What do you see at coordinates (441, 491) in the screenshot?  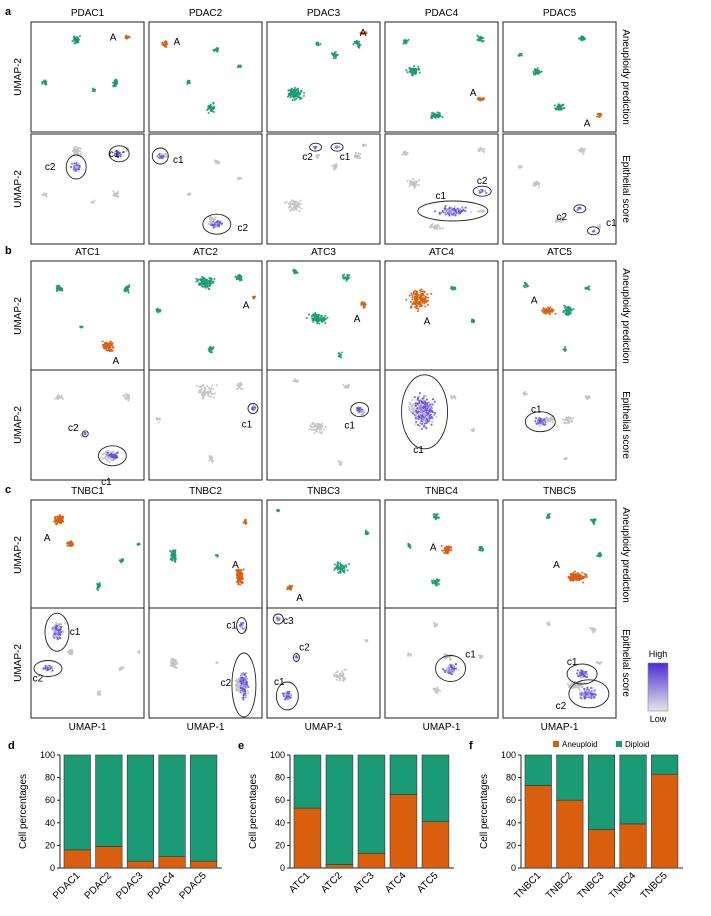 I see `sample-title: TNBC4` at bounding box center [441, 491].